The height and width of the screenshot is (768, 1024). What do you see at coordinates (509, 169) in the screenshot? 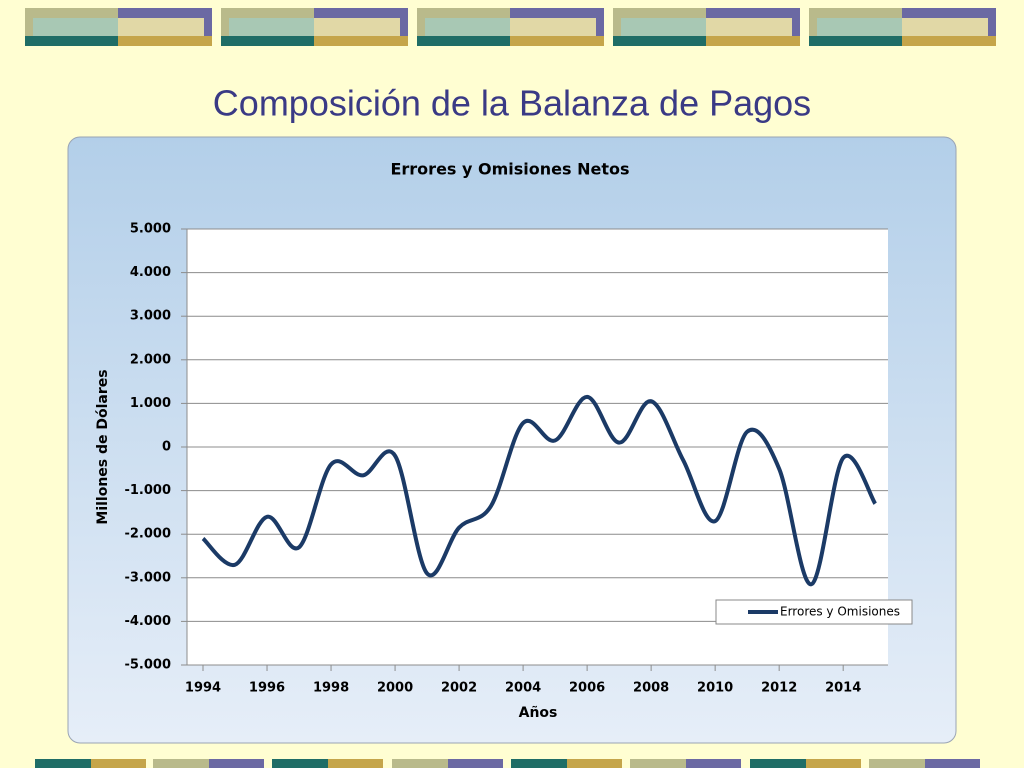
I see `chart-title: Errores y Omisiones Netos` at bounding box center [509, 169].